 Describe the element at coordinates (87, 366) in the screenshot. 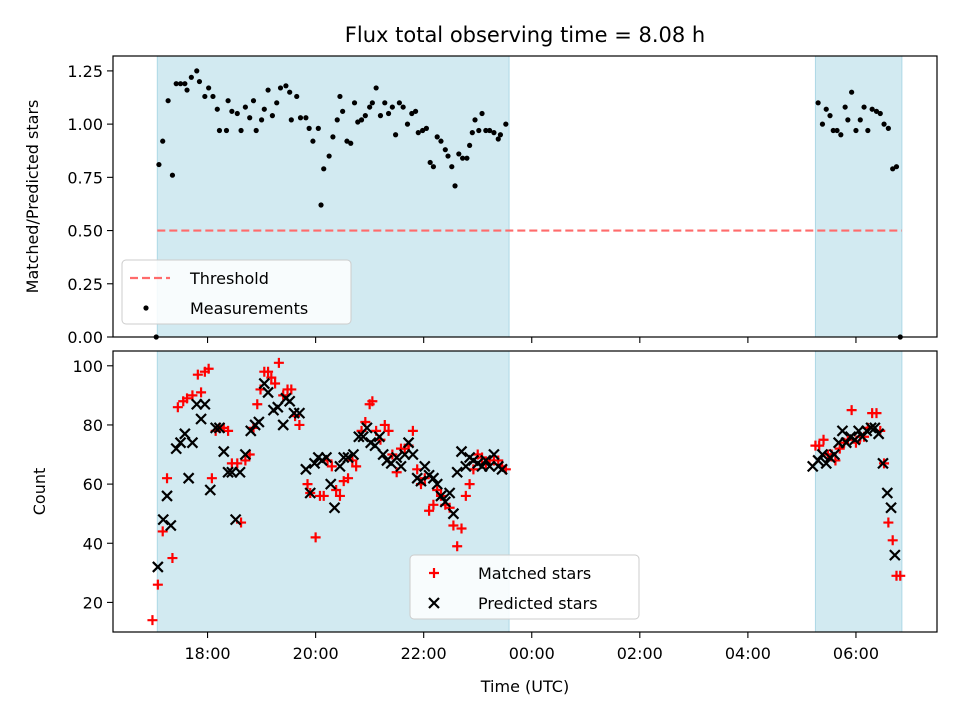

I see `y-tick-label: 100` at that location.